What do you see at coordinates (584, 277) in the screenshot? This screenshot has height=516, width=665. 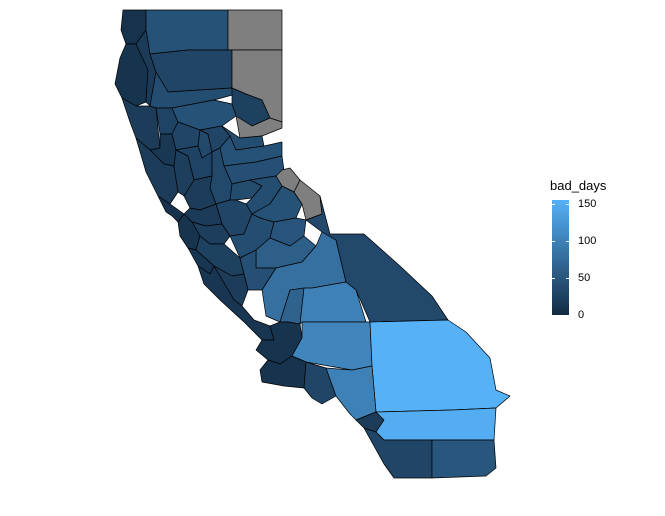 I see `legend-tick-label: 50` at bounding box center [584, 277].